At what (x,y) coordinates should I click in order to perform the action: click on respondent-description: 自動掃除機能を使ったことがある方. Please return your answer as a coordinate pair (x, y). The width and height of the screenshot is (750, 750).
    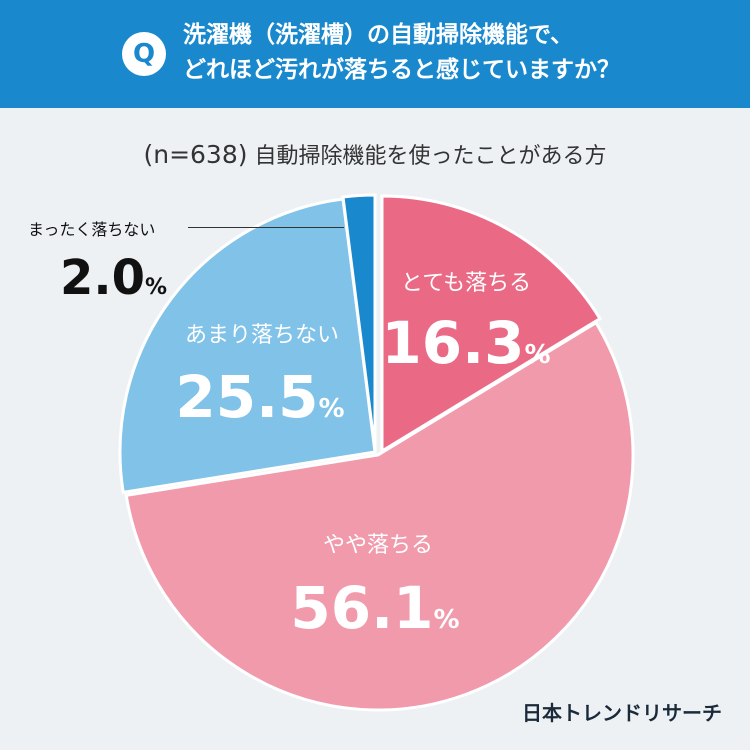
    Looking at the image, I should click on (430, 156).